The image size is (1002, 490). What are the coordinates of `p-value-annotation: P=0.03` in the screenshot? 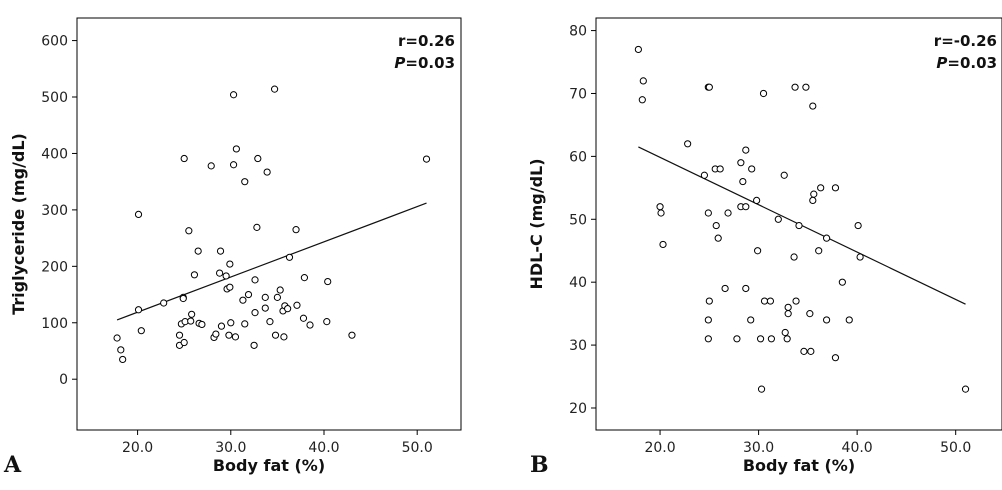 It's located at (966, 63).